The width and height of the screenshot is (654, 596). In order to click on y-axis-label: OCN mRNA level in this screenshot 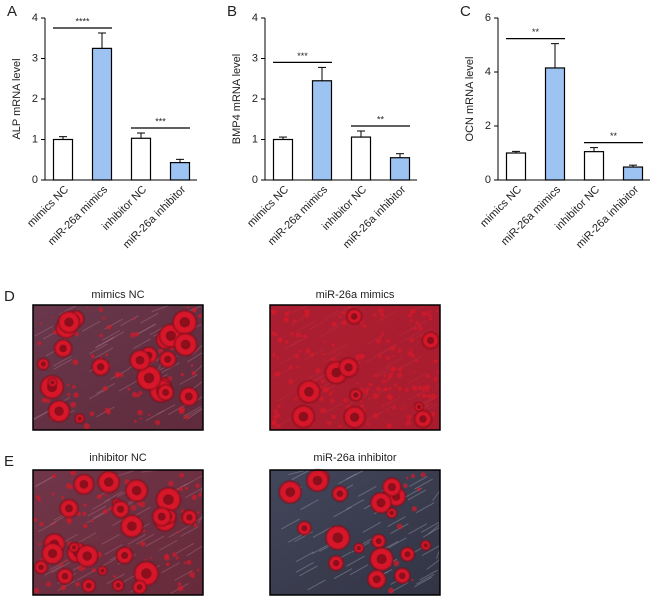, I will do `click(470, 99)`.